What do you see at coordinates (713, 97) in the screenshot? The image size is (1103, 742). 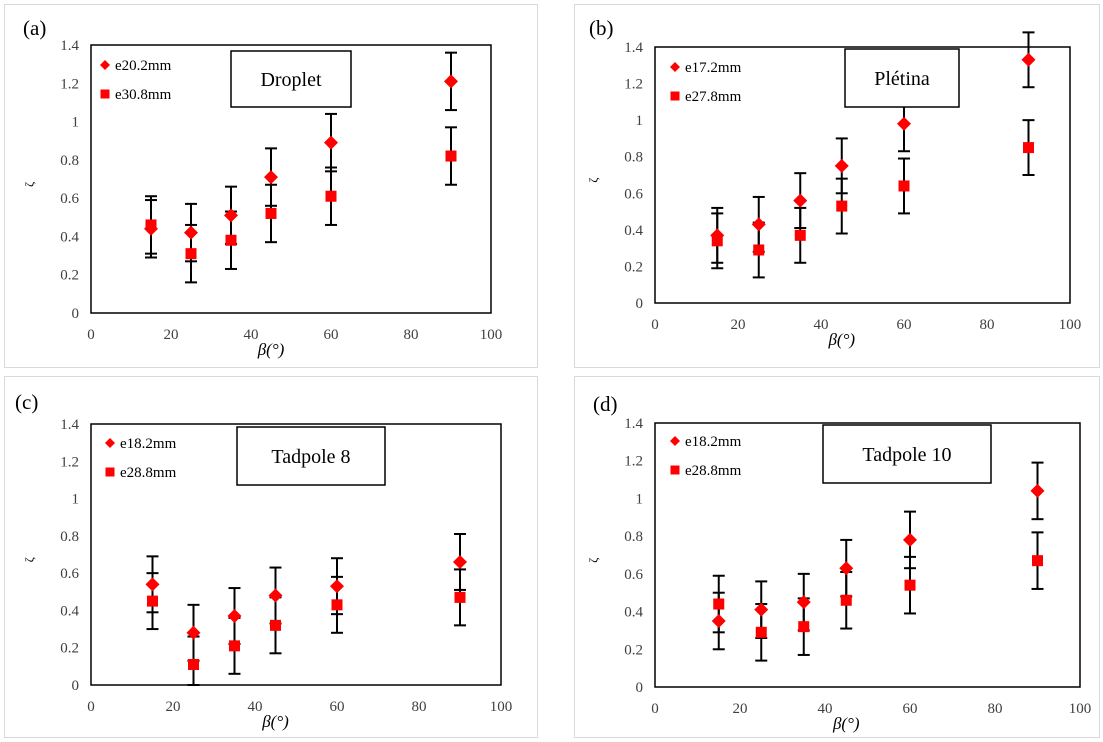 I see `legend-label: e27.8mm` at bounding box center [713, 97].